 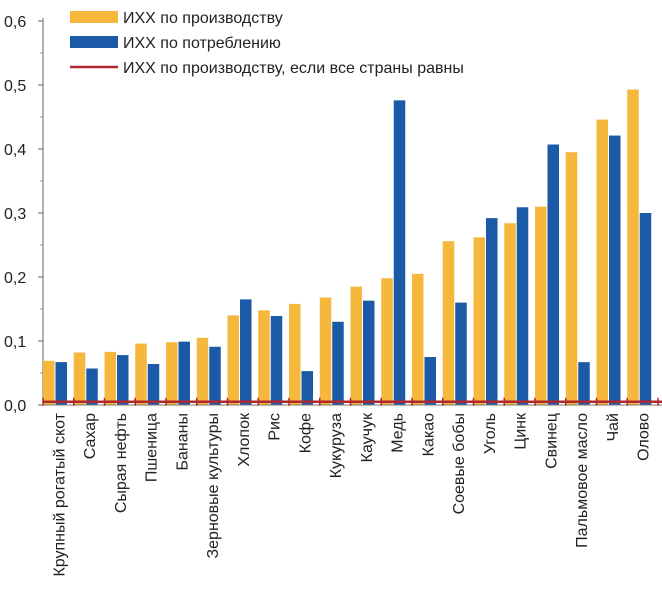 I want to click on y-tick-label: 0,4, so click(x=15, y=150).